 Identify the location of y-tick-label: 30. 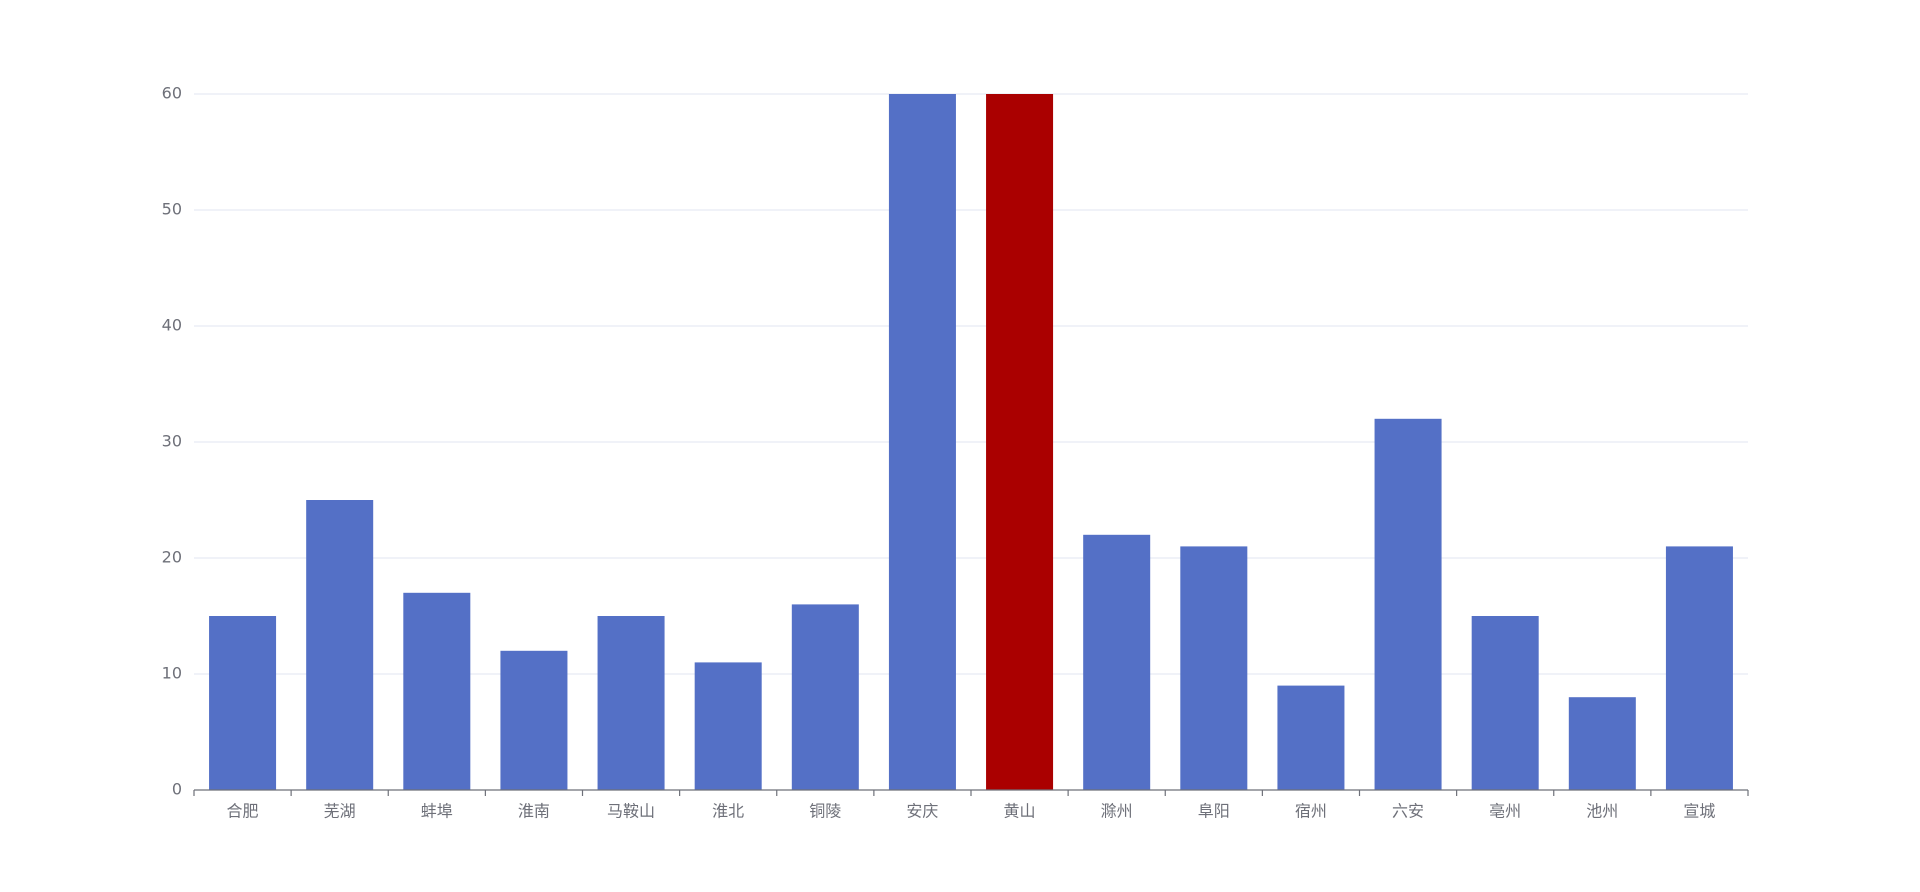
(172, 441).